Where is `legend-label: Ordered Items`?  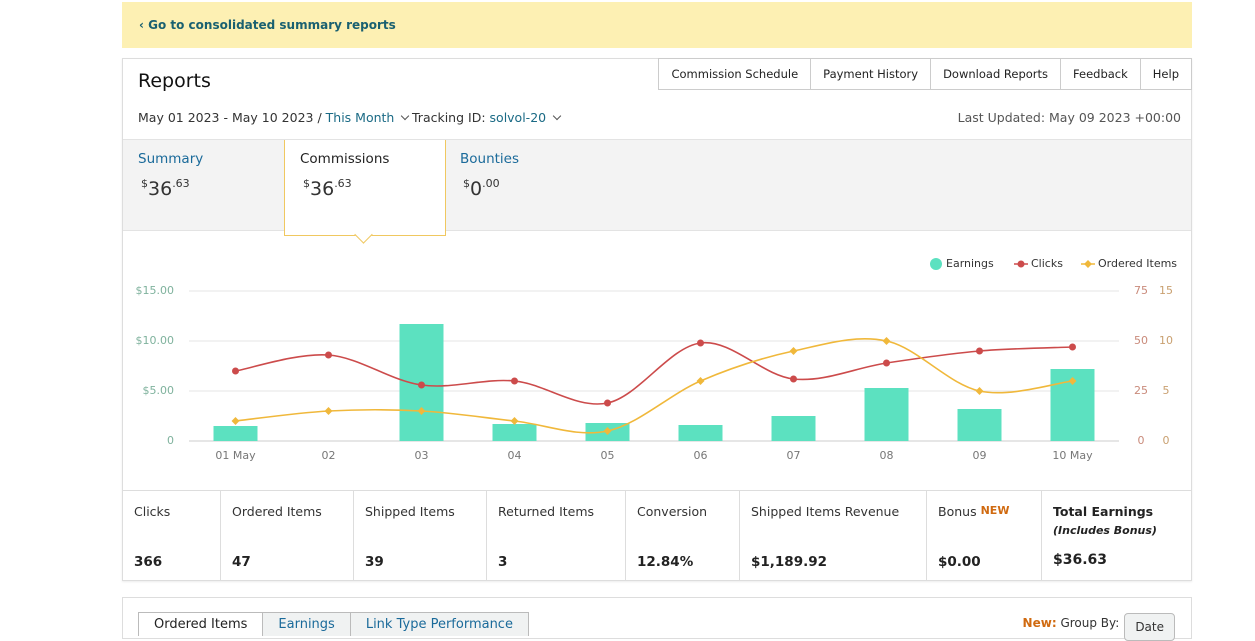
legend-label: Ordered Items is located at coordinates (1137, 263).